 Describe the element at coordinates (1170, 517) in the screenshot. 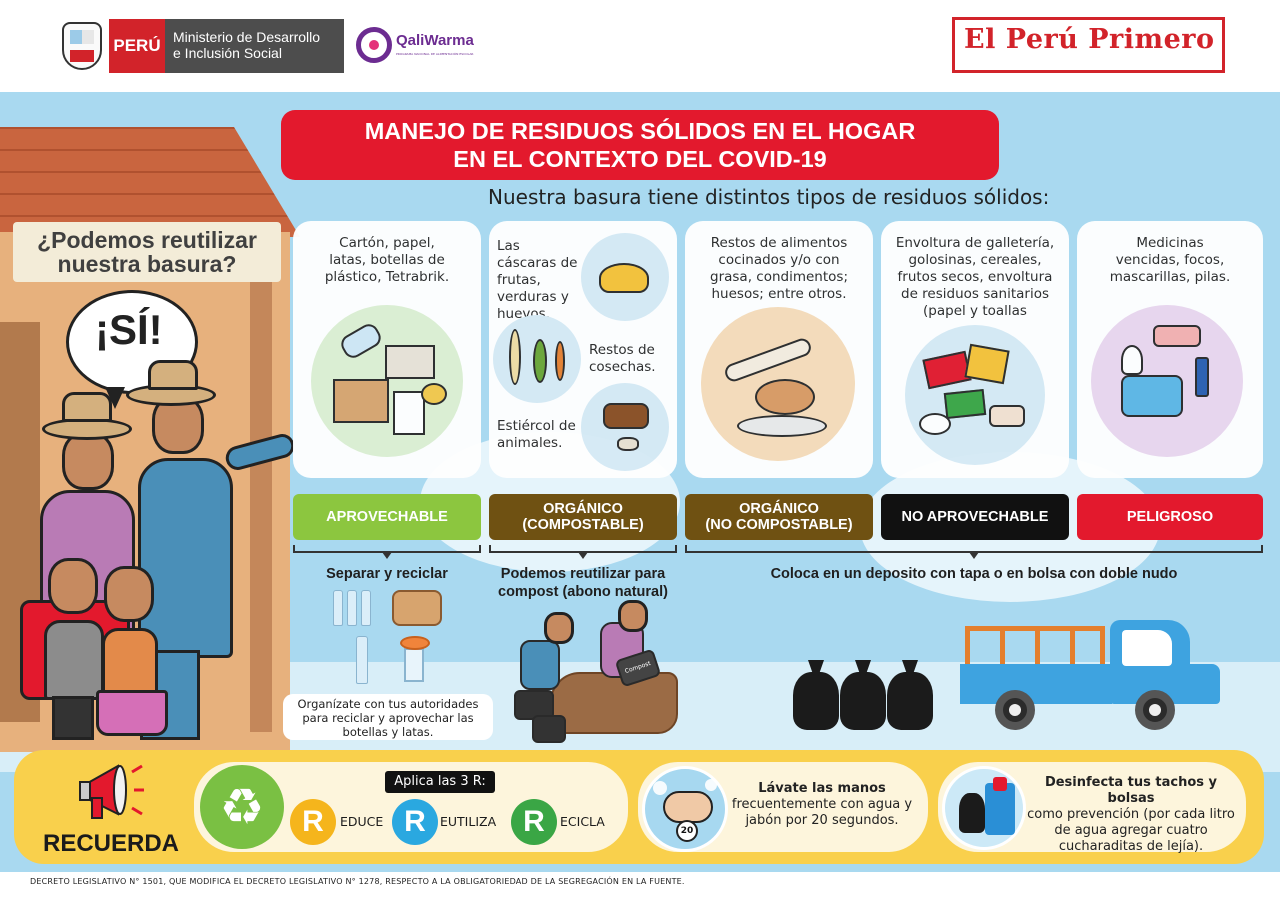

I see `category-peligroso: PELIGROSO` at that location.